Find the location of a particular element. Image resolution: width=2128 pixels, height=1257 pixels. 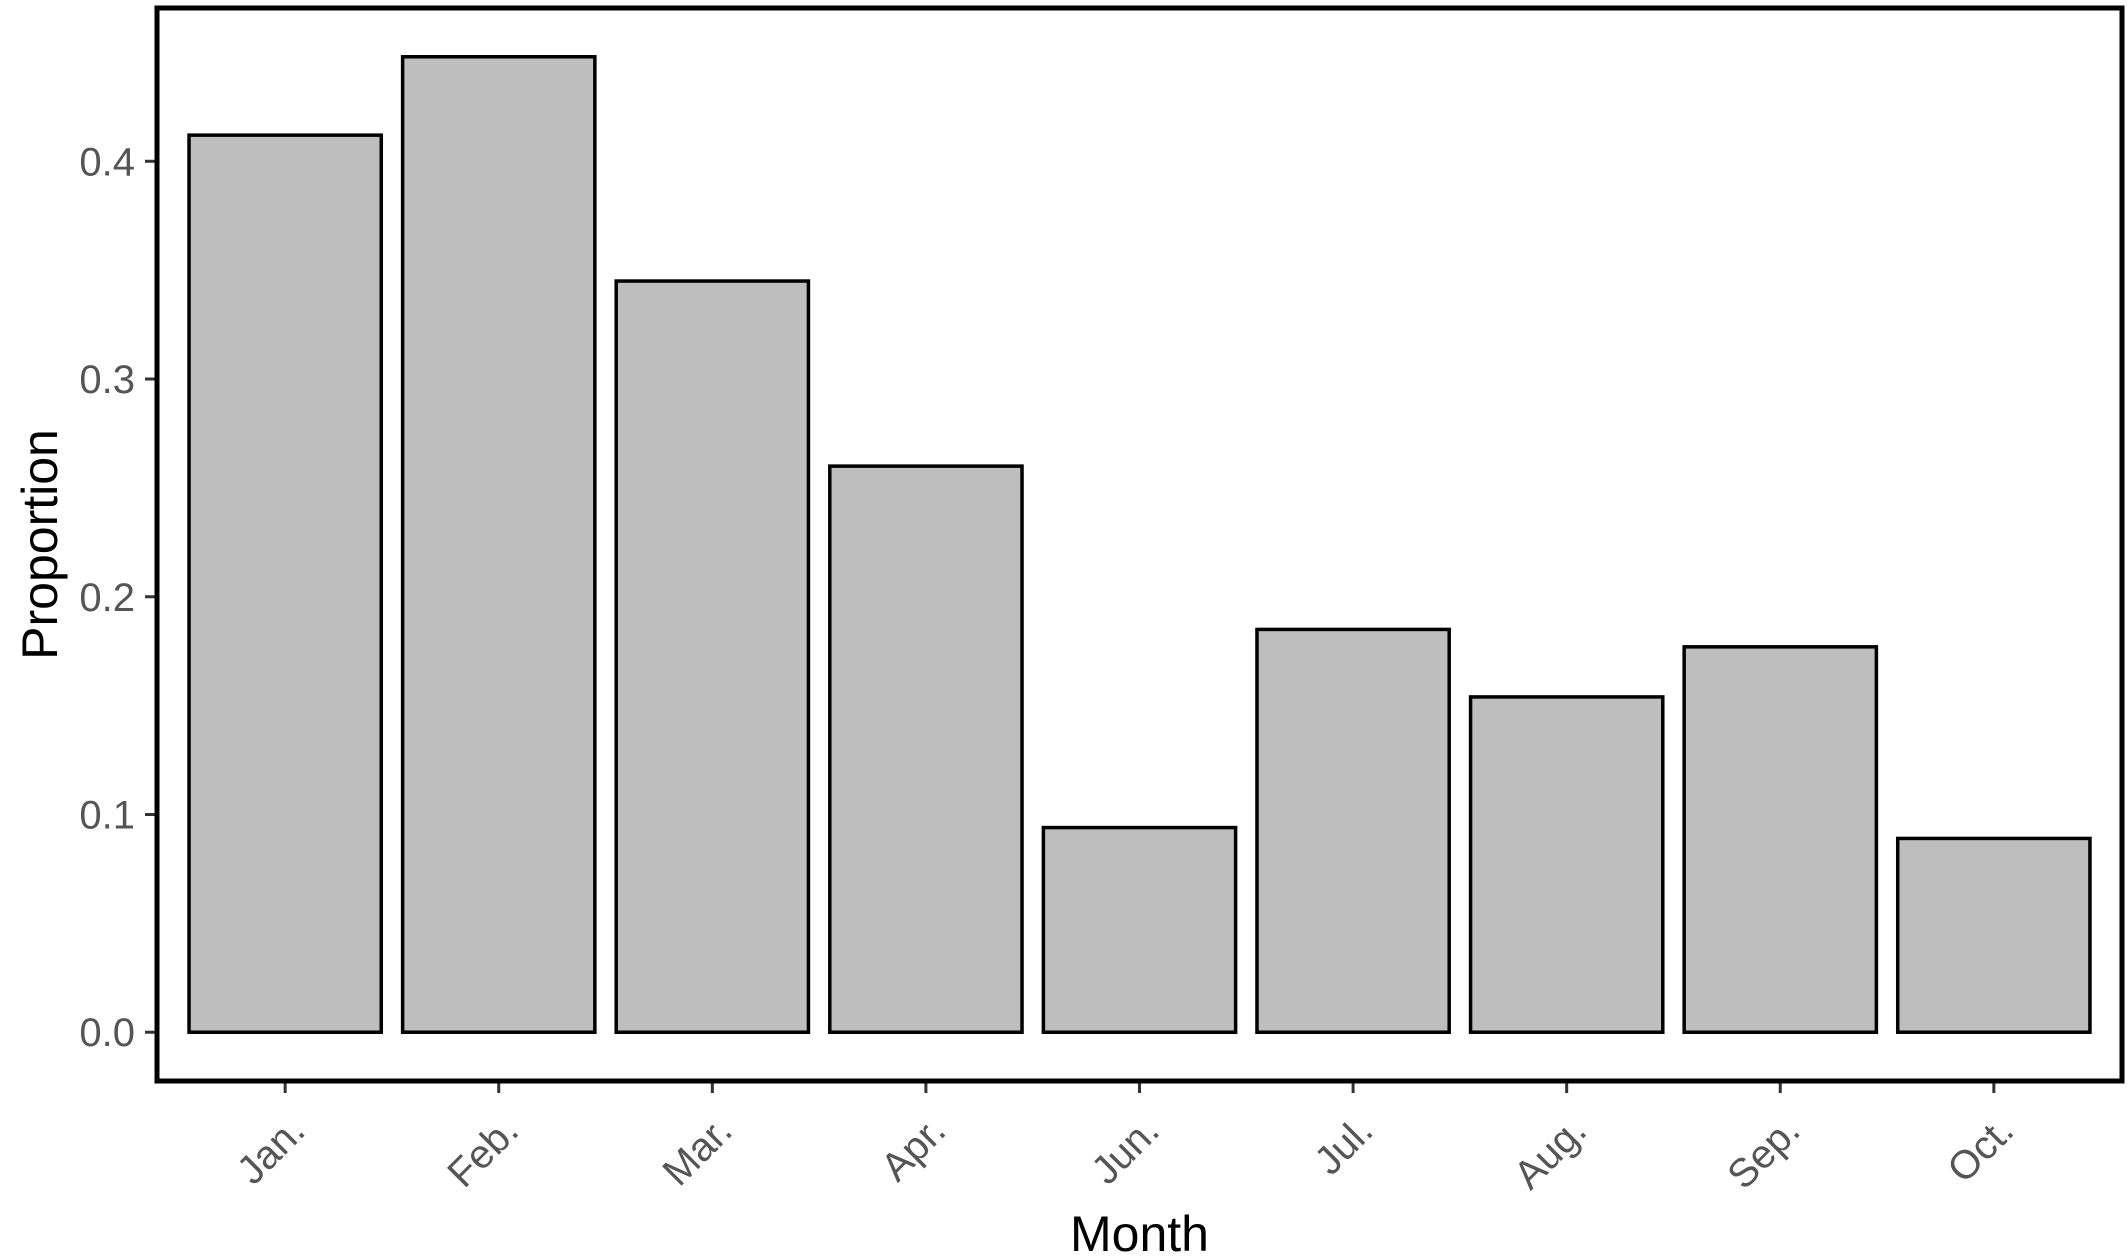

y-axis: 0.0 0.1 0.2 0.3 0.4 is located at coordinates (118, 597).